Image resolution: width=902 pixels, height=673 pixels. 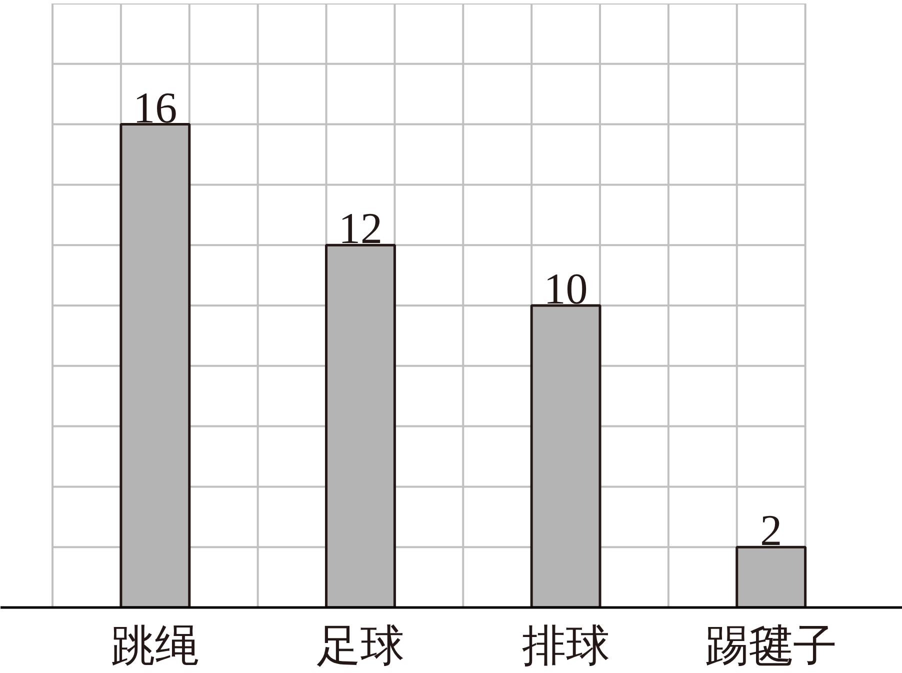 I want to click on data-label: 2, so click(x=771, y=531).